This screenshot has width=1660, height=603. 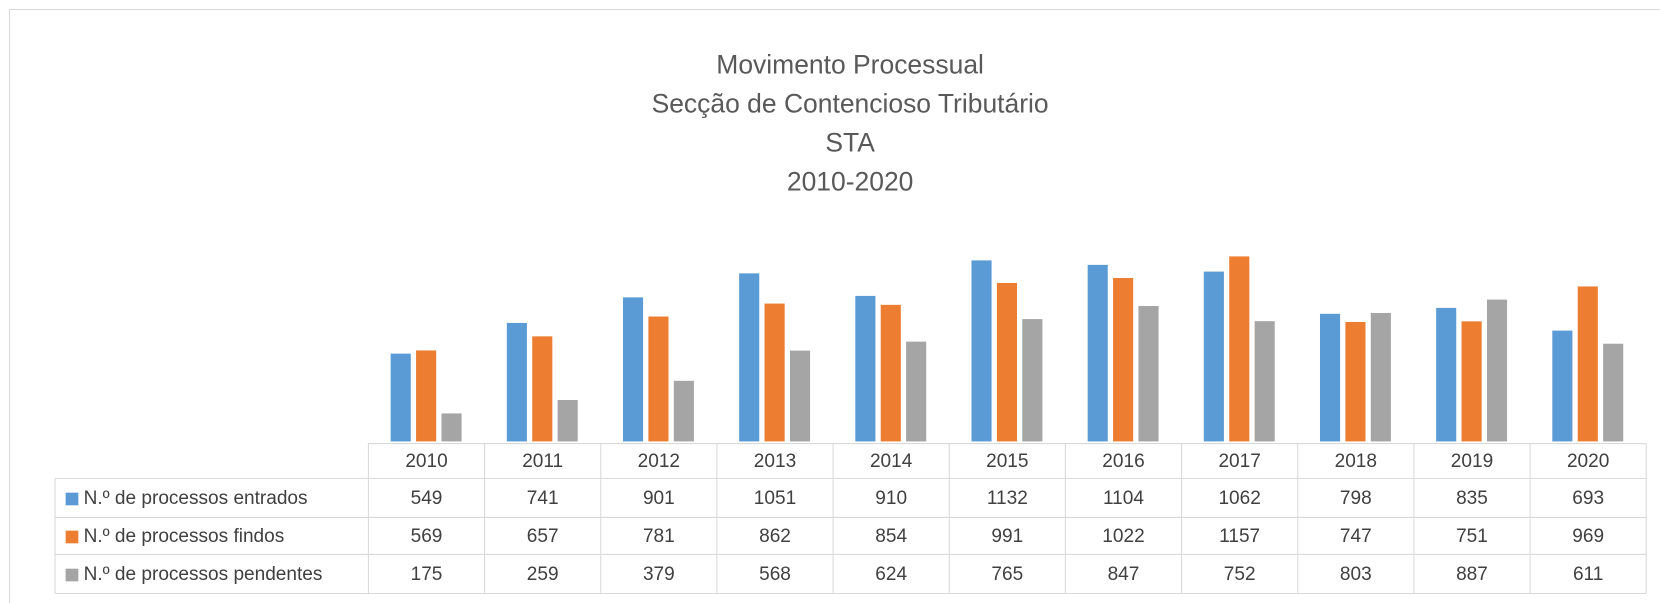 What do you see at coordinates (850, 65) in the screenshot?
I see `chart-title: Movimento Processual` at bounding box center [850, 65].